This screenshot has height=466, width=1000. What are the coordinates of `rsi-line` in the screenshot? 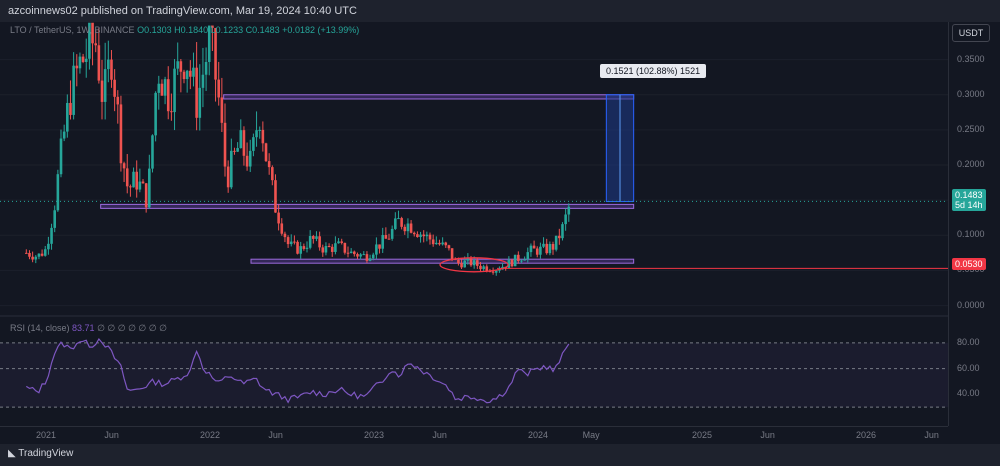 It's located at (297, 370).